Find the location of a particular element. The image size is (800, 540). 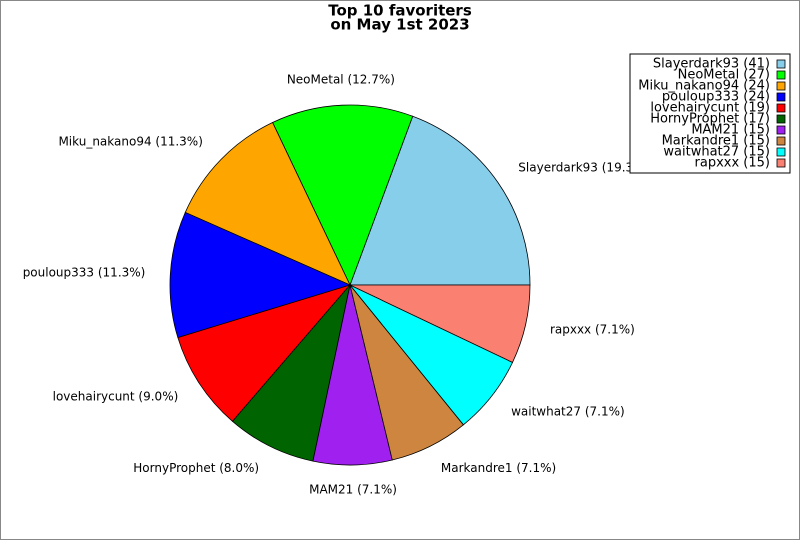

slice-label: Slayerdark93 (19.3%) is located at coordinates (583, 167).